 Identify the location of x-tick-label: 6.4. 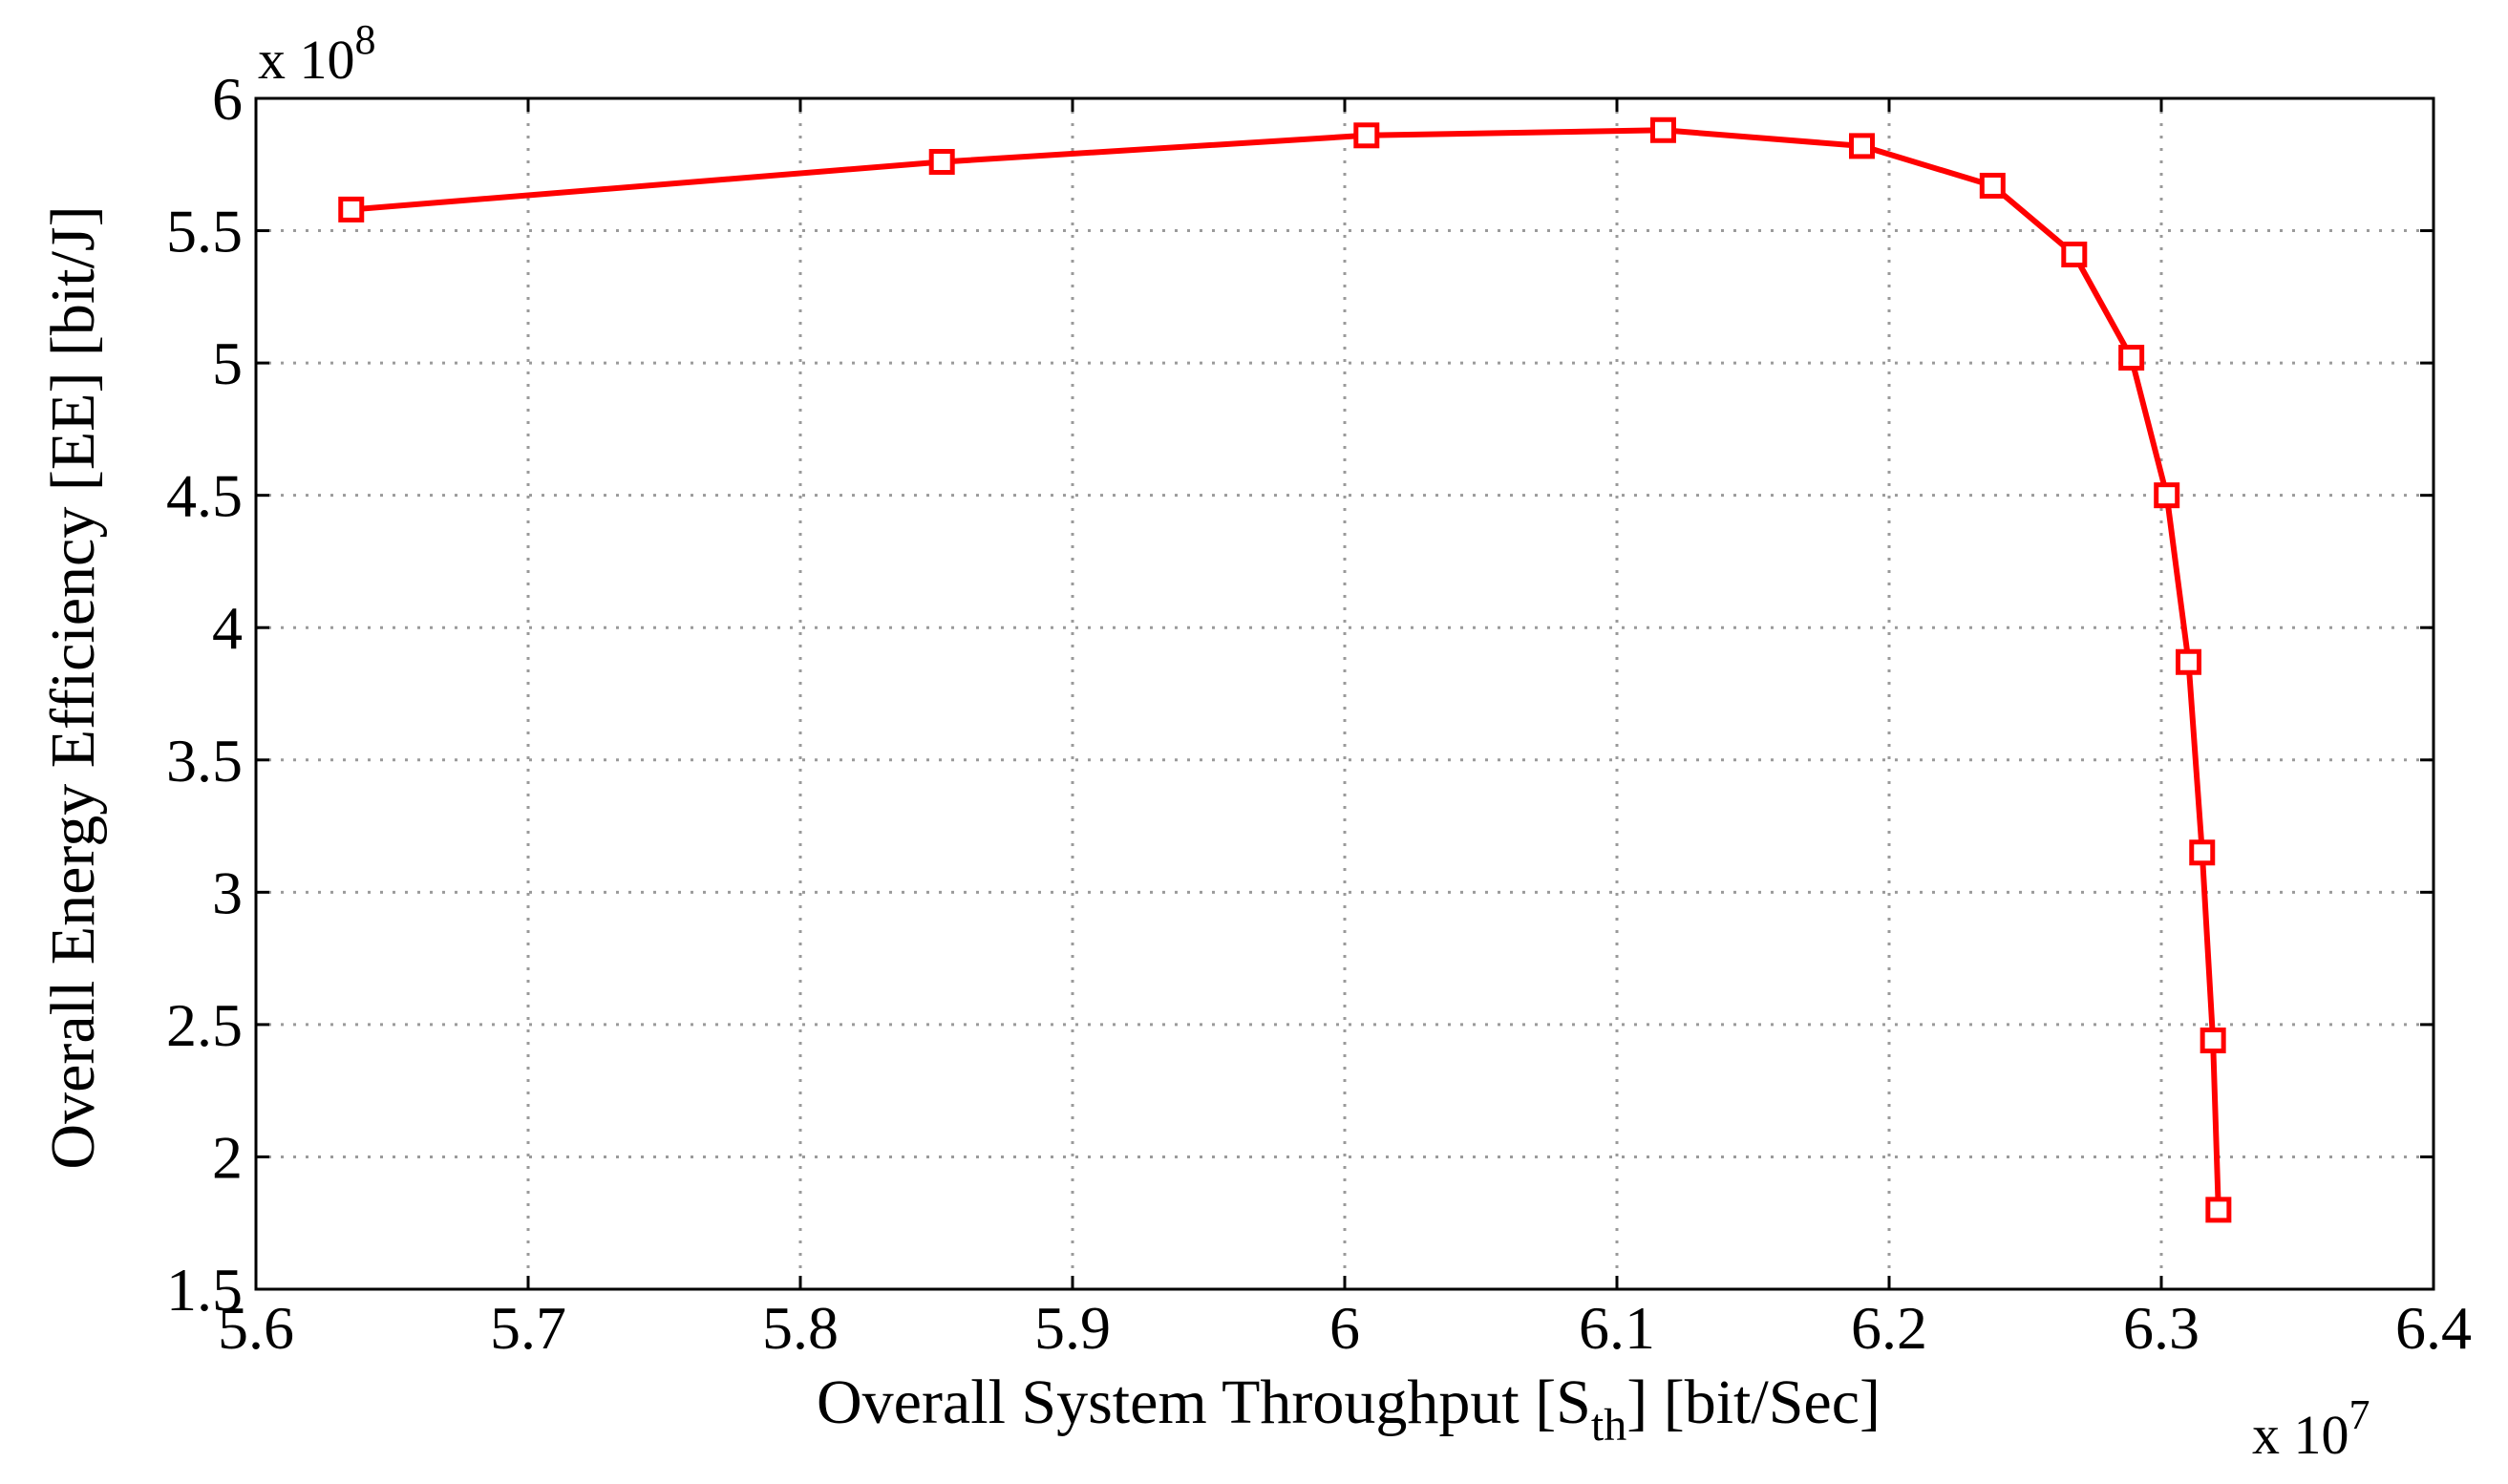
(2433, 1328).